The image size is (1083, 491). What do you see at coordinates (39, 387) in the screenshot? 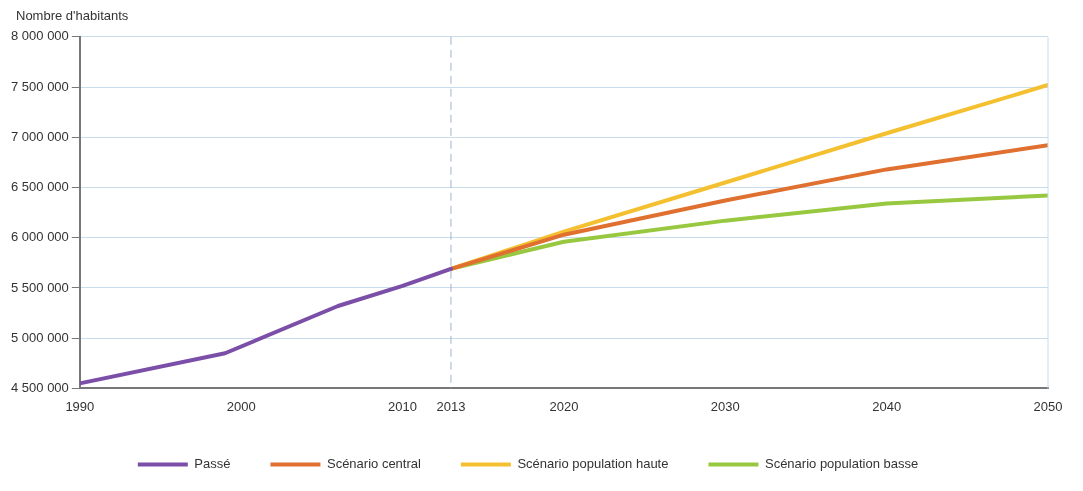
I see `y-tick-label: 4 500 000` at bounding box center [39, 387].